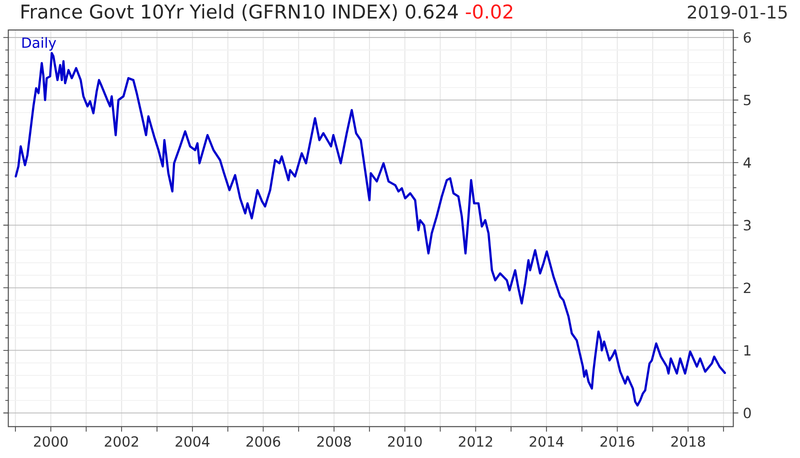  I want to click on text: 2019-01-15, so click(737, 12).